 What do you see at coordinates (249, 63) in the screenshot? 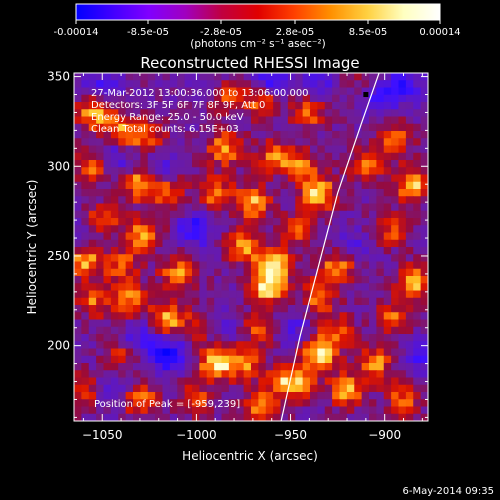
I see `chart-title: Reconstructed RHESSI Image` at bounding box center [249, 63].